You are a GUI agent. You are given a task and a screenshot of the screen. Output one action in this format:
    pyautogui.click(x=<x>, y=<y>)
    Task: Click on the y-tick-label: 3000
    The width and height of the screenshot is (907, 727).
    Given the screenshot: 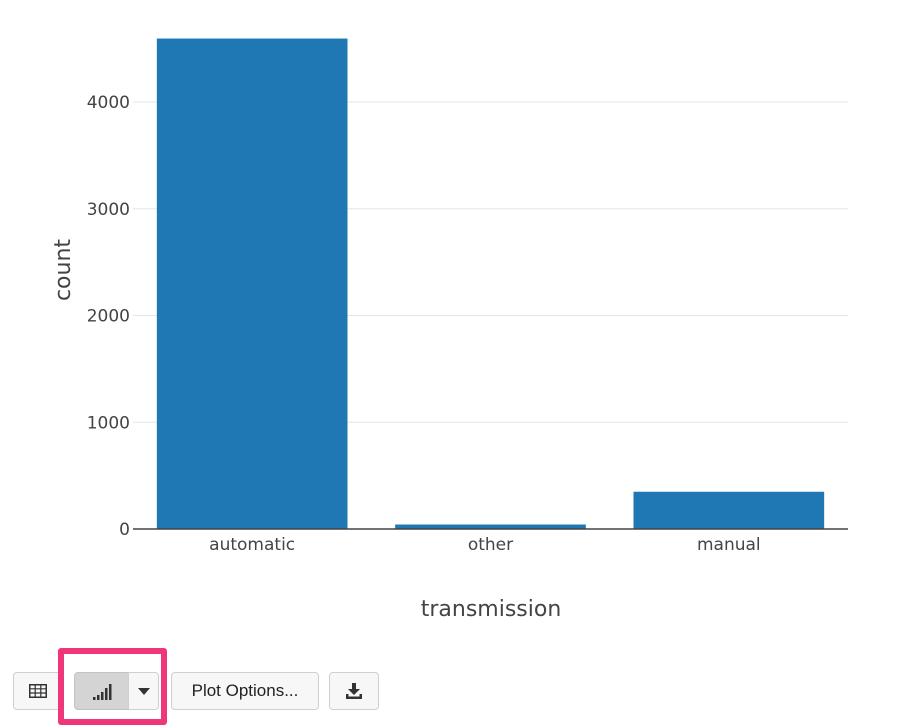 What is the action you would take?
    pyautogui.click(x=108, y=210)
    